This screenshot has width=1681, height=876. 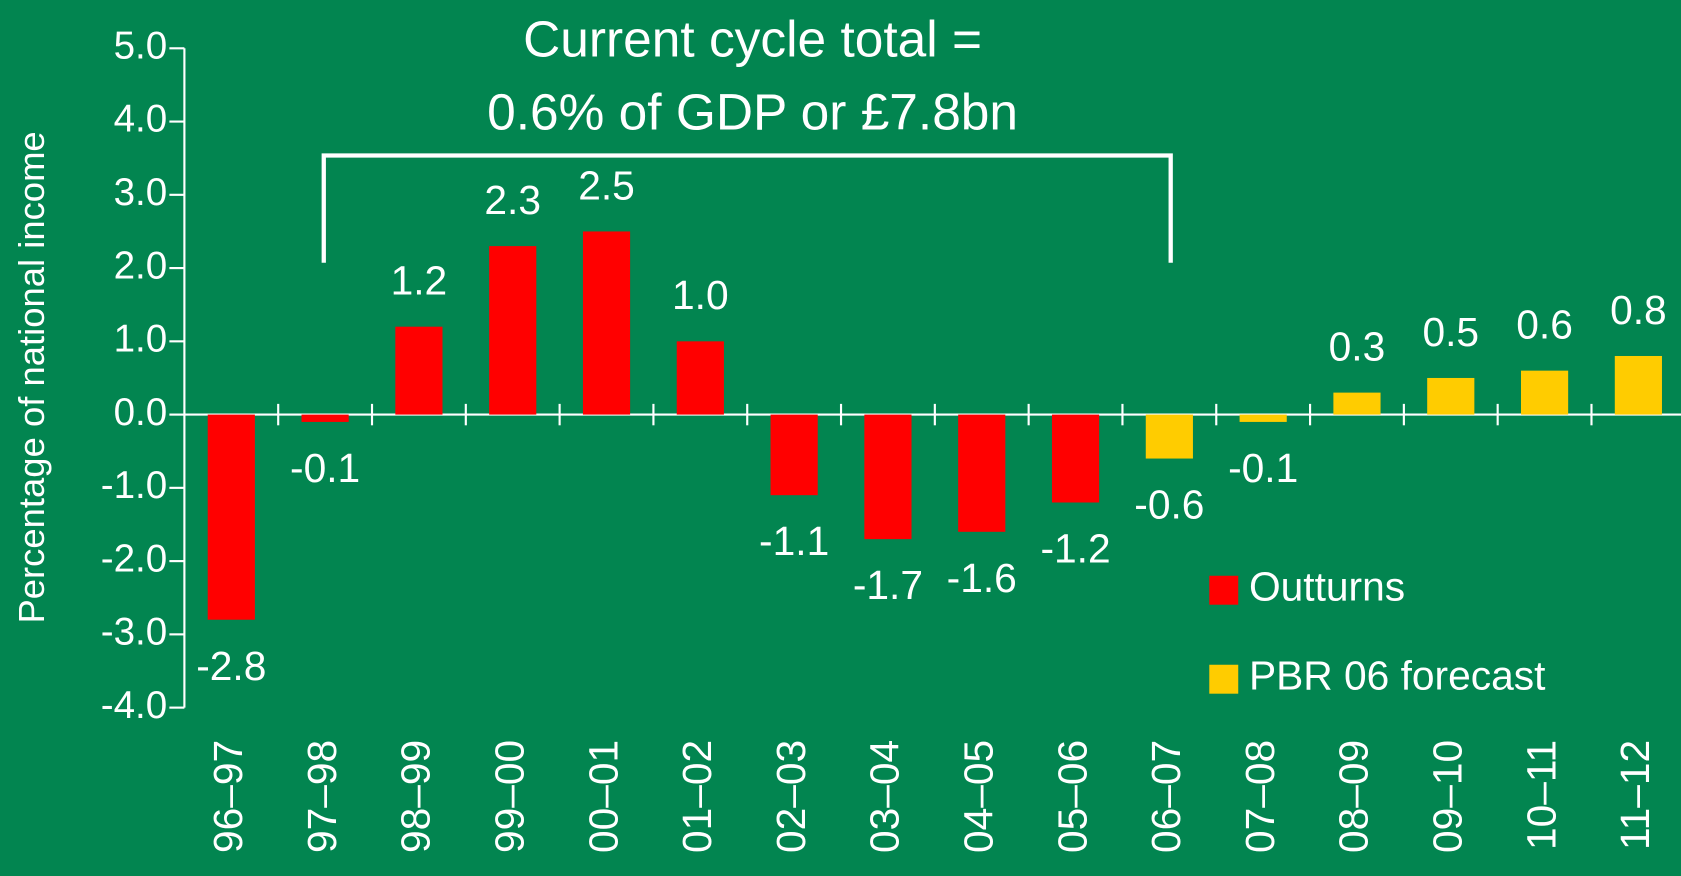 What do you see at coordinates (134, 632) in the screenshot?
I see `y-tick-label: -3.0` at bounding box center [134, 632].